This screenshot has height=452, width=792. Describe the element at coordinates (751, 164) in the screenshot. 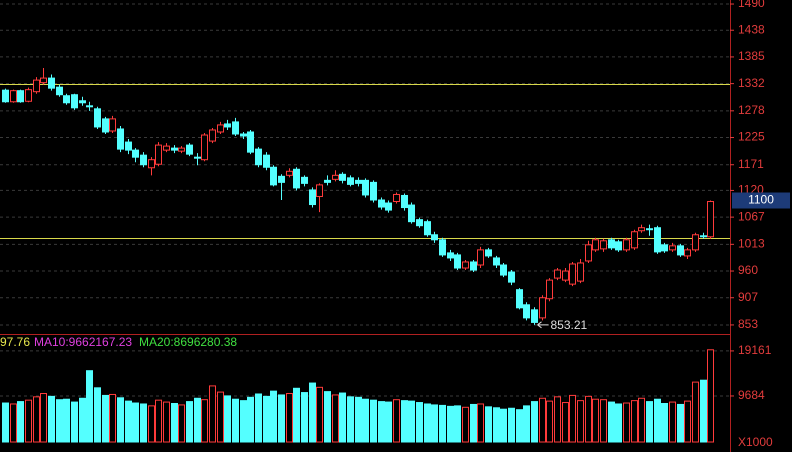

I see `y-tick-label: 1171` at that location.